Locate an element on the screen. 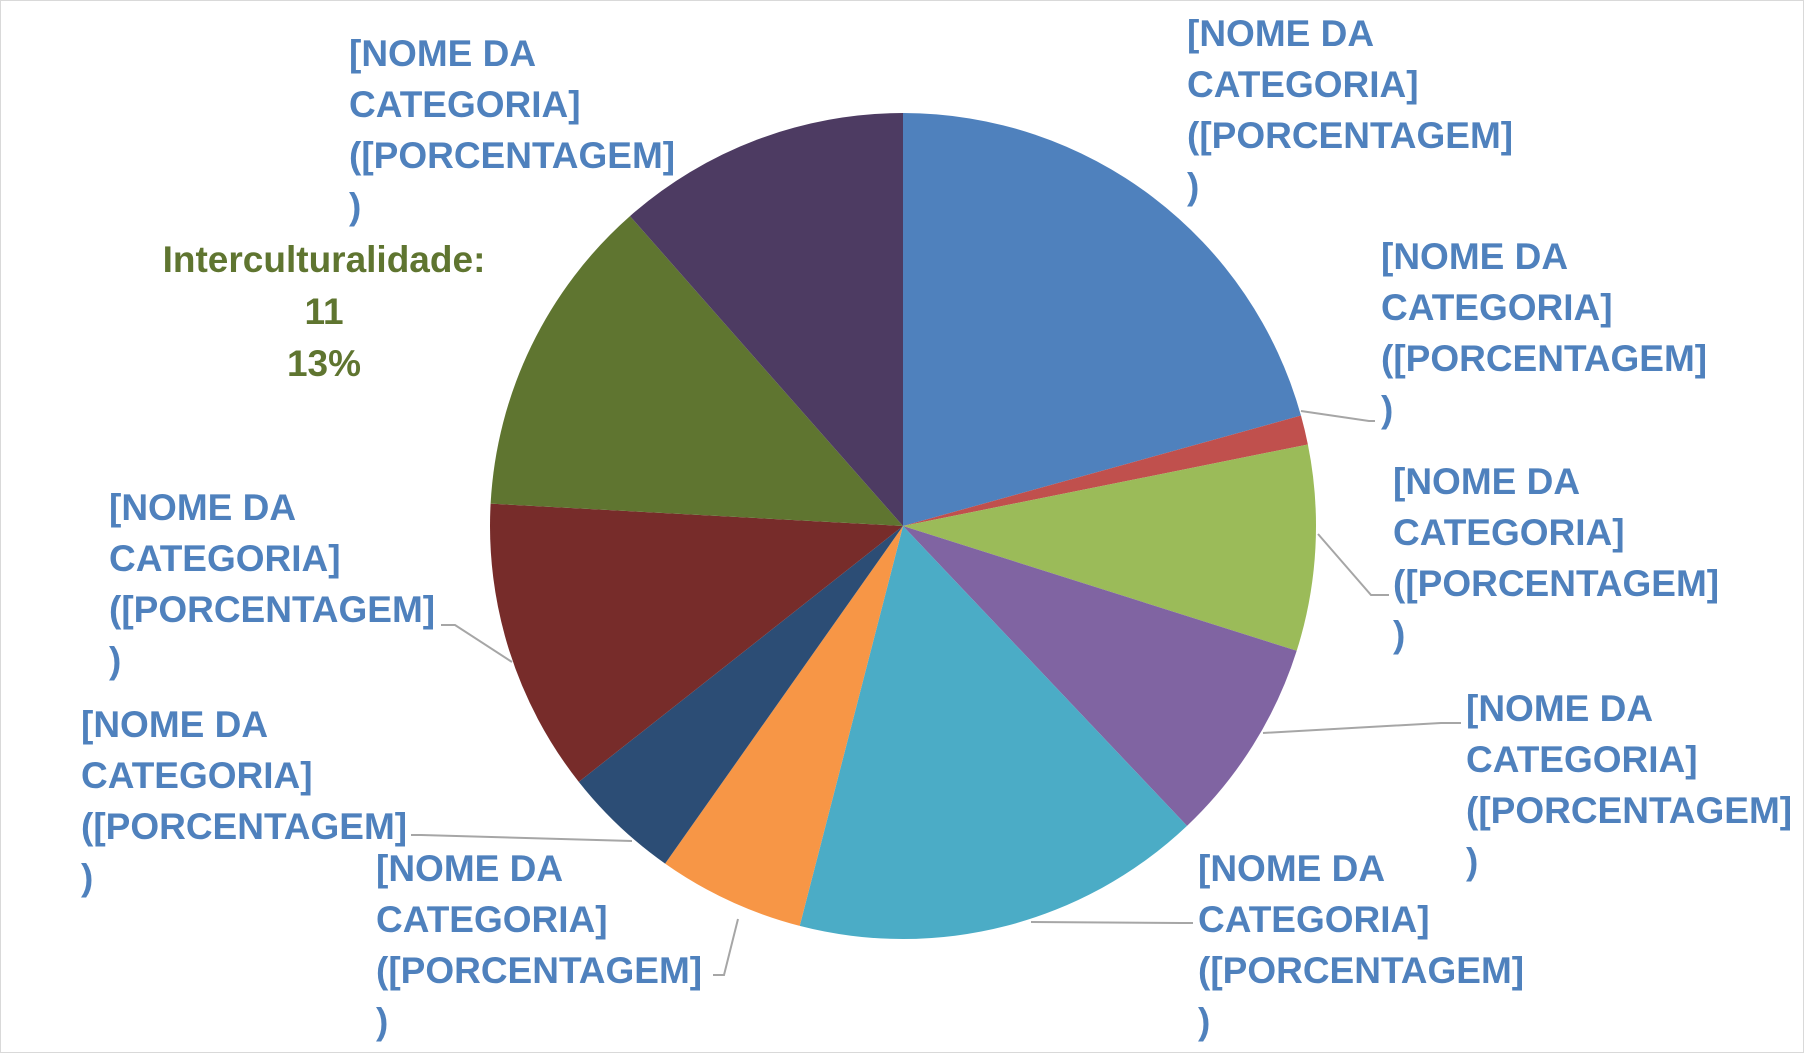 This screenshot has height=1054, width=1804. data-label-8-line-2: CATEGORIA] is located at coordinates (225, 558).